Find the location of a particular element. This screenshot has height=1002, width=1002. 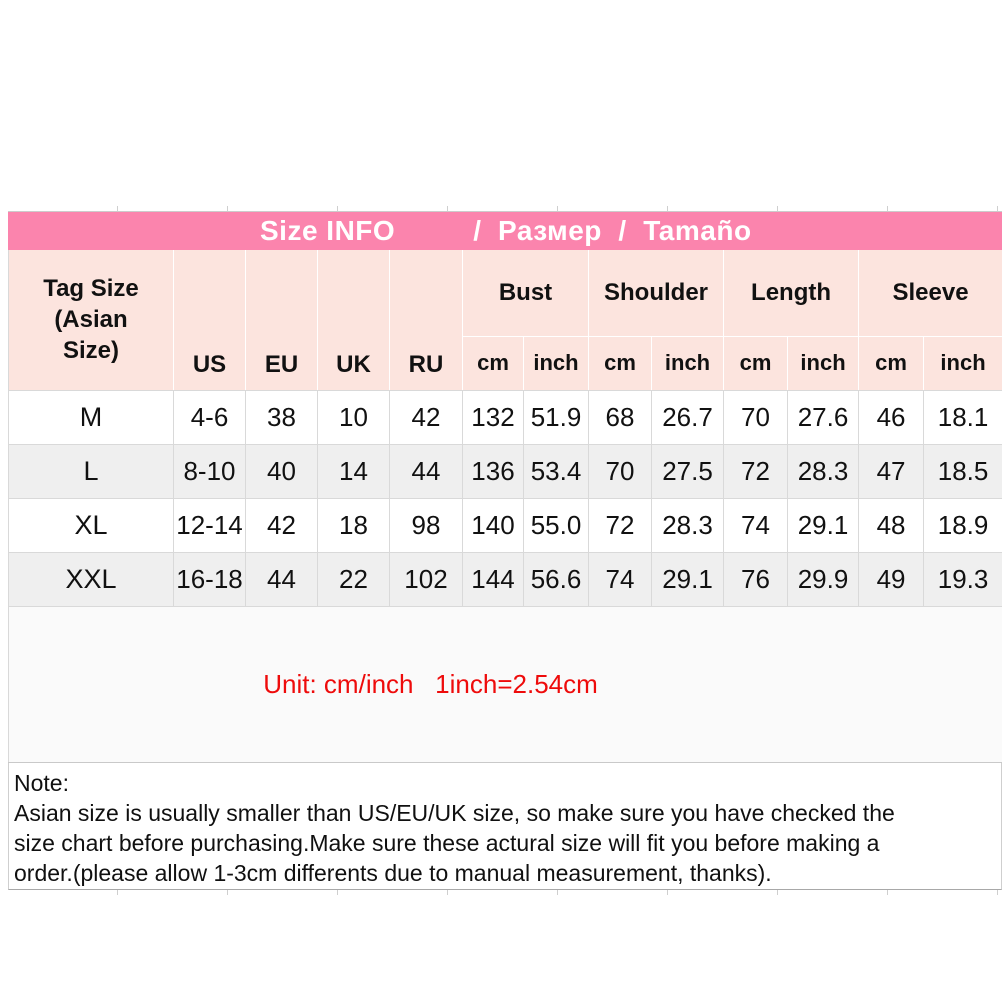

cell-sleeve-inch: 18.9 is located at coordinates (962, 525).